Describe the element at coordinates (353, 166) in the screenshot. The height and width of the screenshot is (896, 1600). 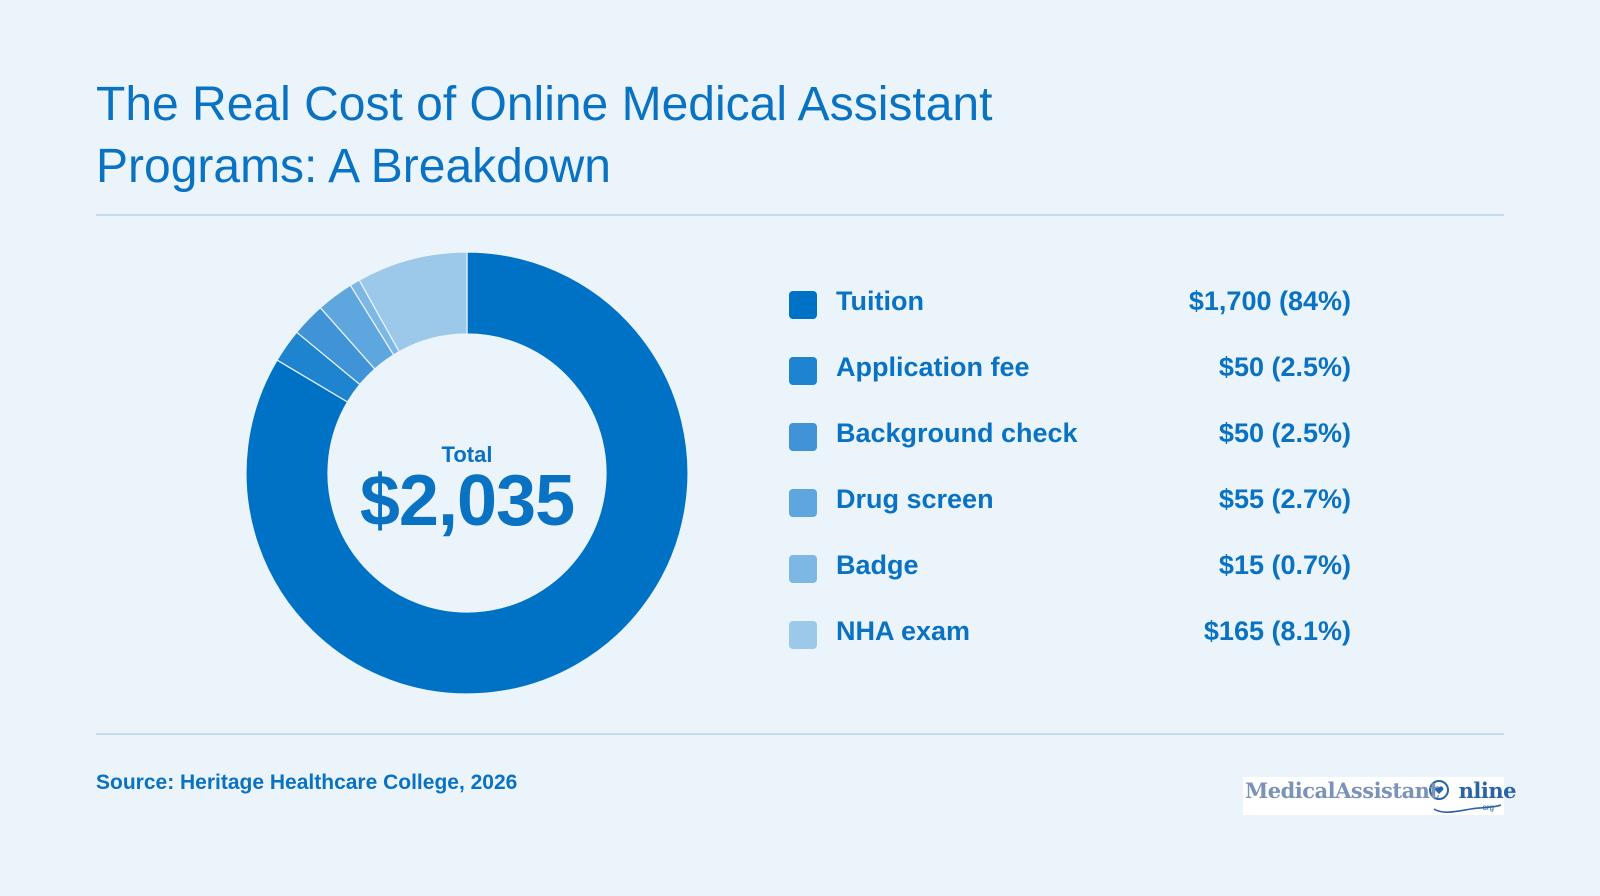
I see `chart-title-line-2: Programs: A Breakdown` at that location.